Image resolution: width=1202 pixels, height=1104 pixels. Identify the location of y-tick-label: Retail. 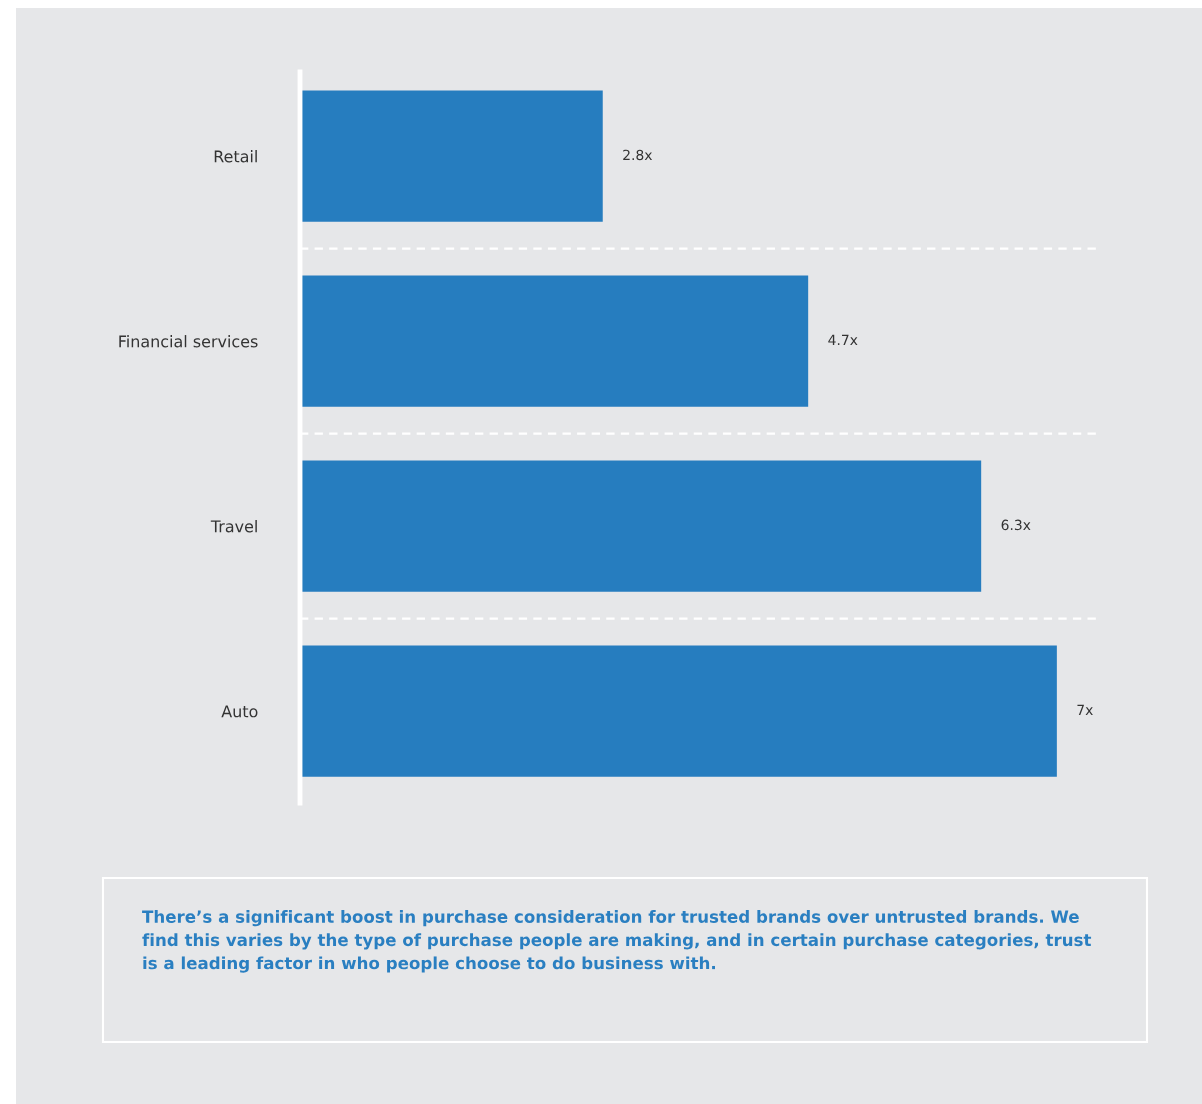
(235, 156).